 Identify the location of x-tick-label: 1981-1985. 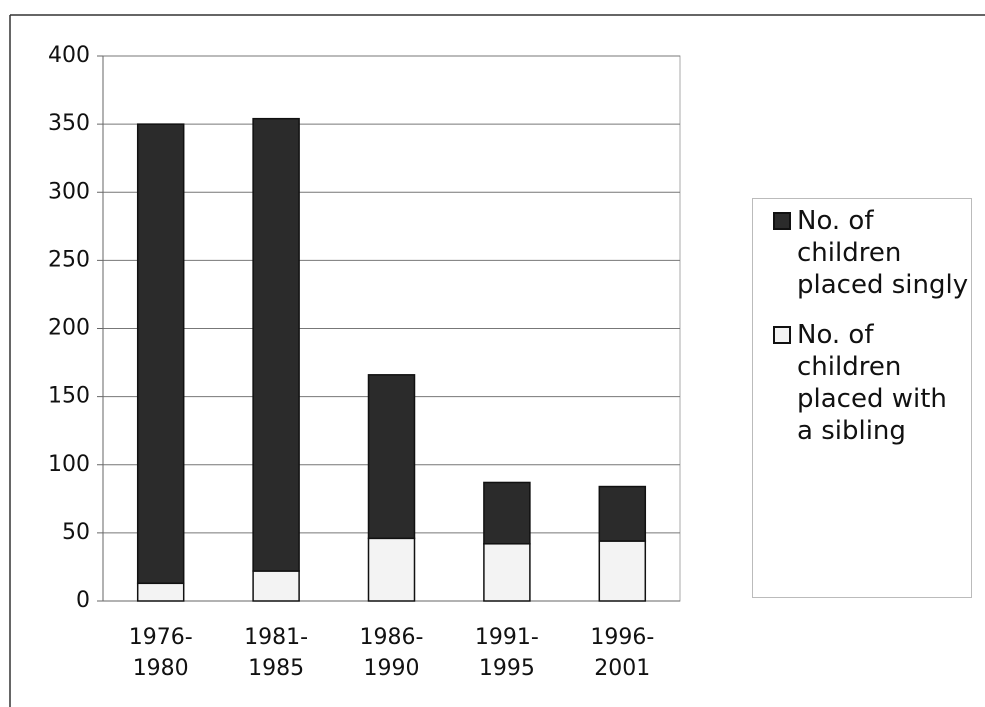
(276, 653).